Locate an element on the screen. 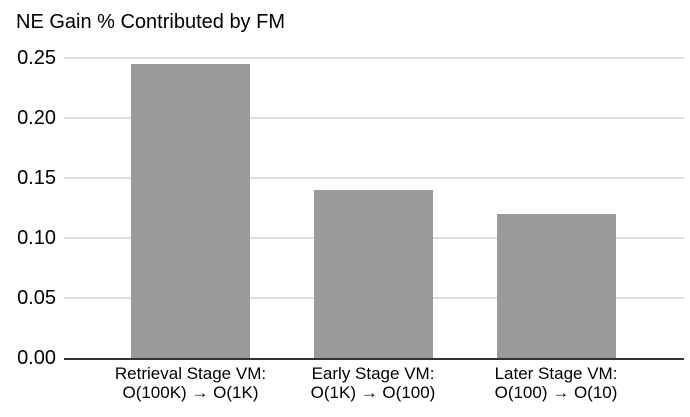 The image size is (690, 417). x-axis-label: Early Stage VM: O(1K) → O(100) is located at coordinates (373, 383).